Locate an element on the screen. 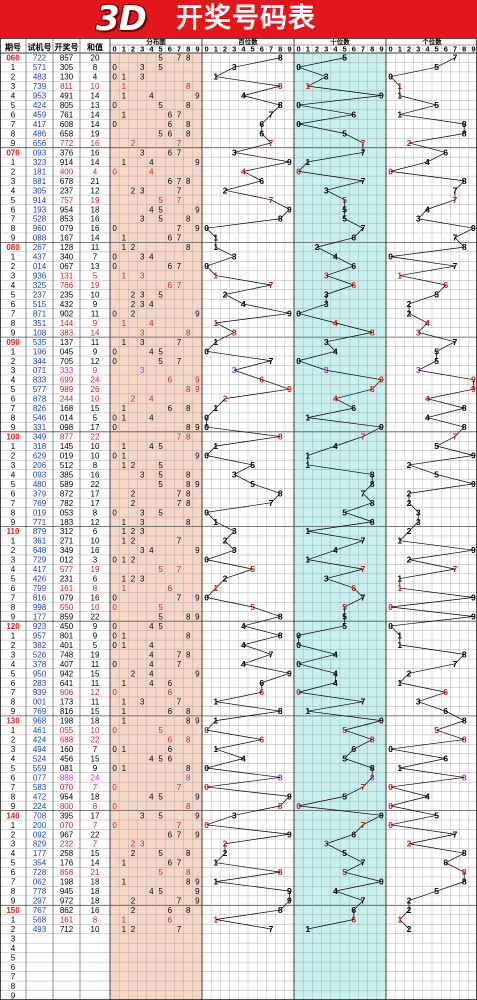 This screenshot has height=1000, width=477. sum-cell: 13 is located at coordinates (95, 266).